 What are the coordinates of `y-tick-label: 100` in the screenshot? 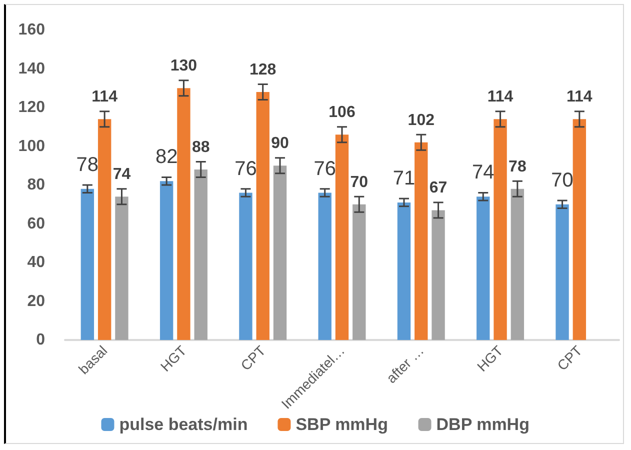 It's located at (32, 146).